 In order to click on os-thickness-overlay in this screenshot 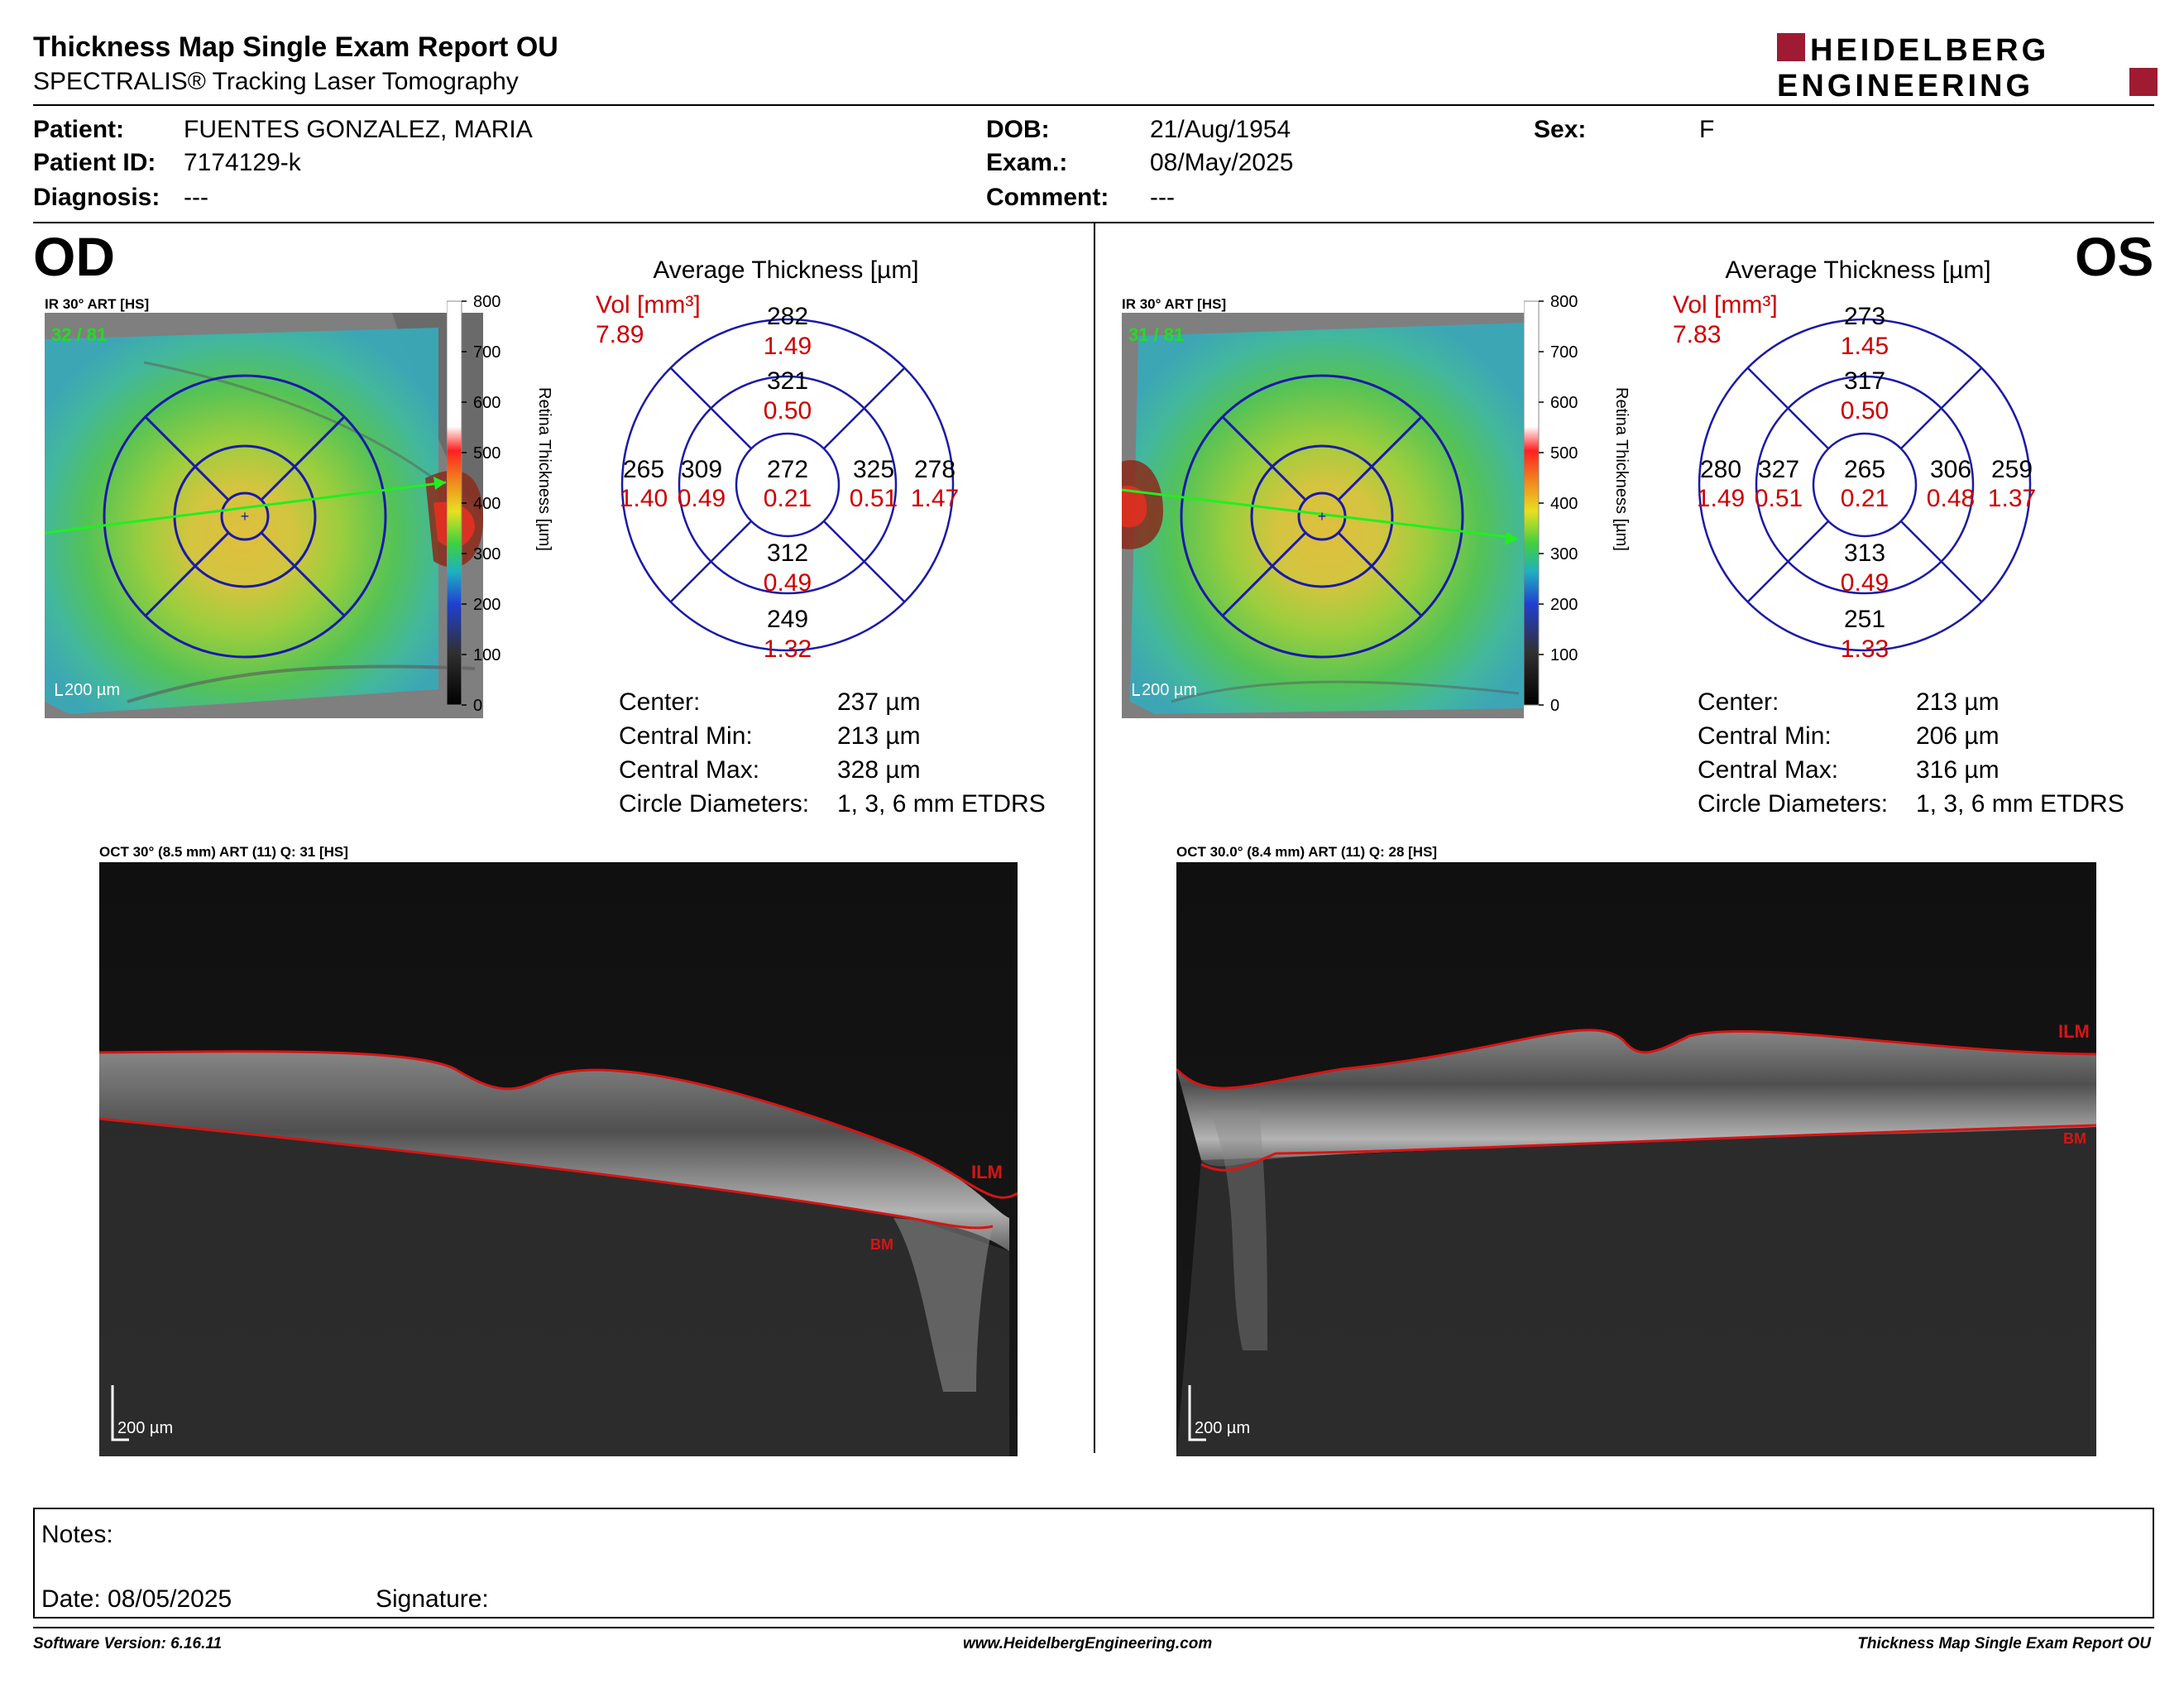, I will do `click(1327, 518)`.